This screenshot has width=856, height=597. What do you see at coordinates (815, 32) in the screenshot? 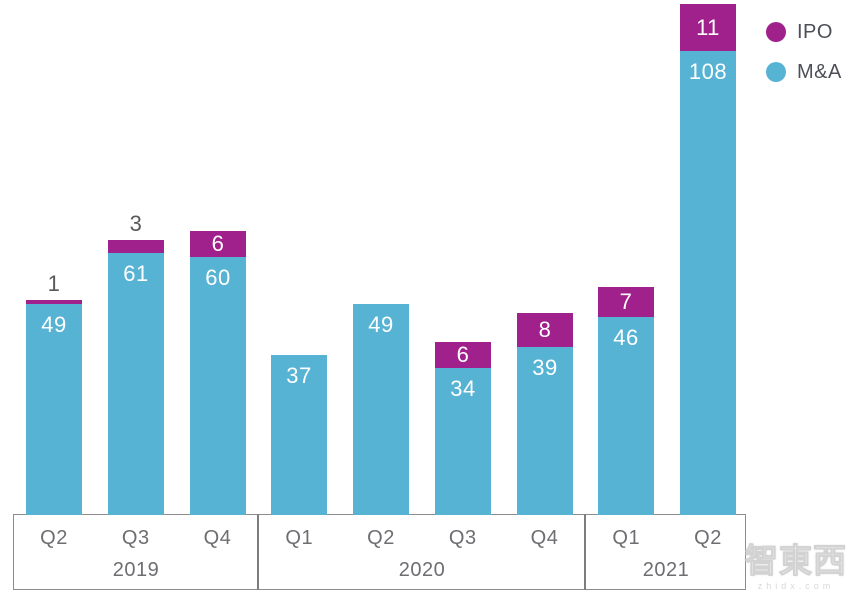
I see `legend-label-ipo: IPO` at bounding box center [815, 32].